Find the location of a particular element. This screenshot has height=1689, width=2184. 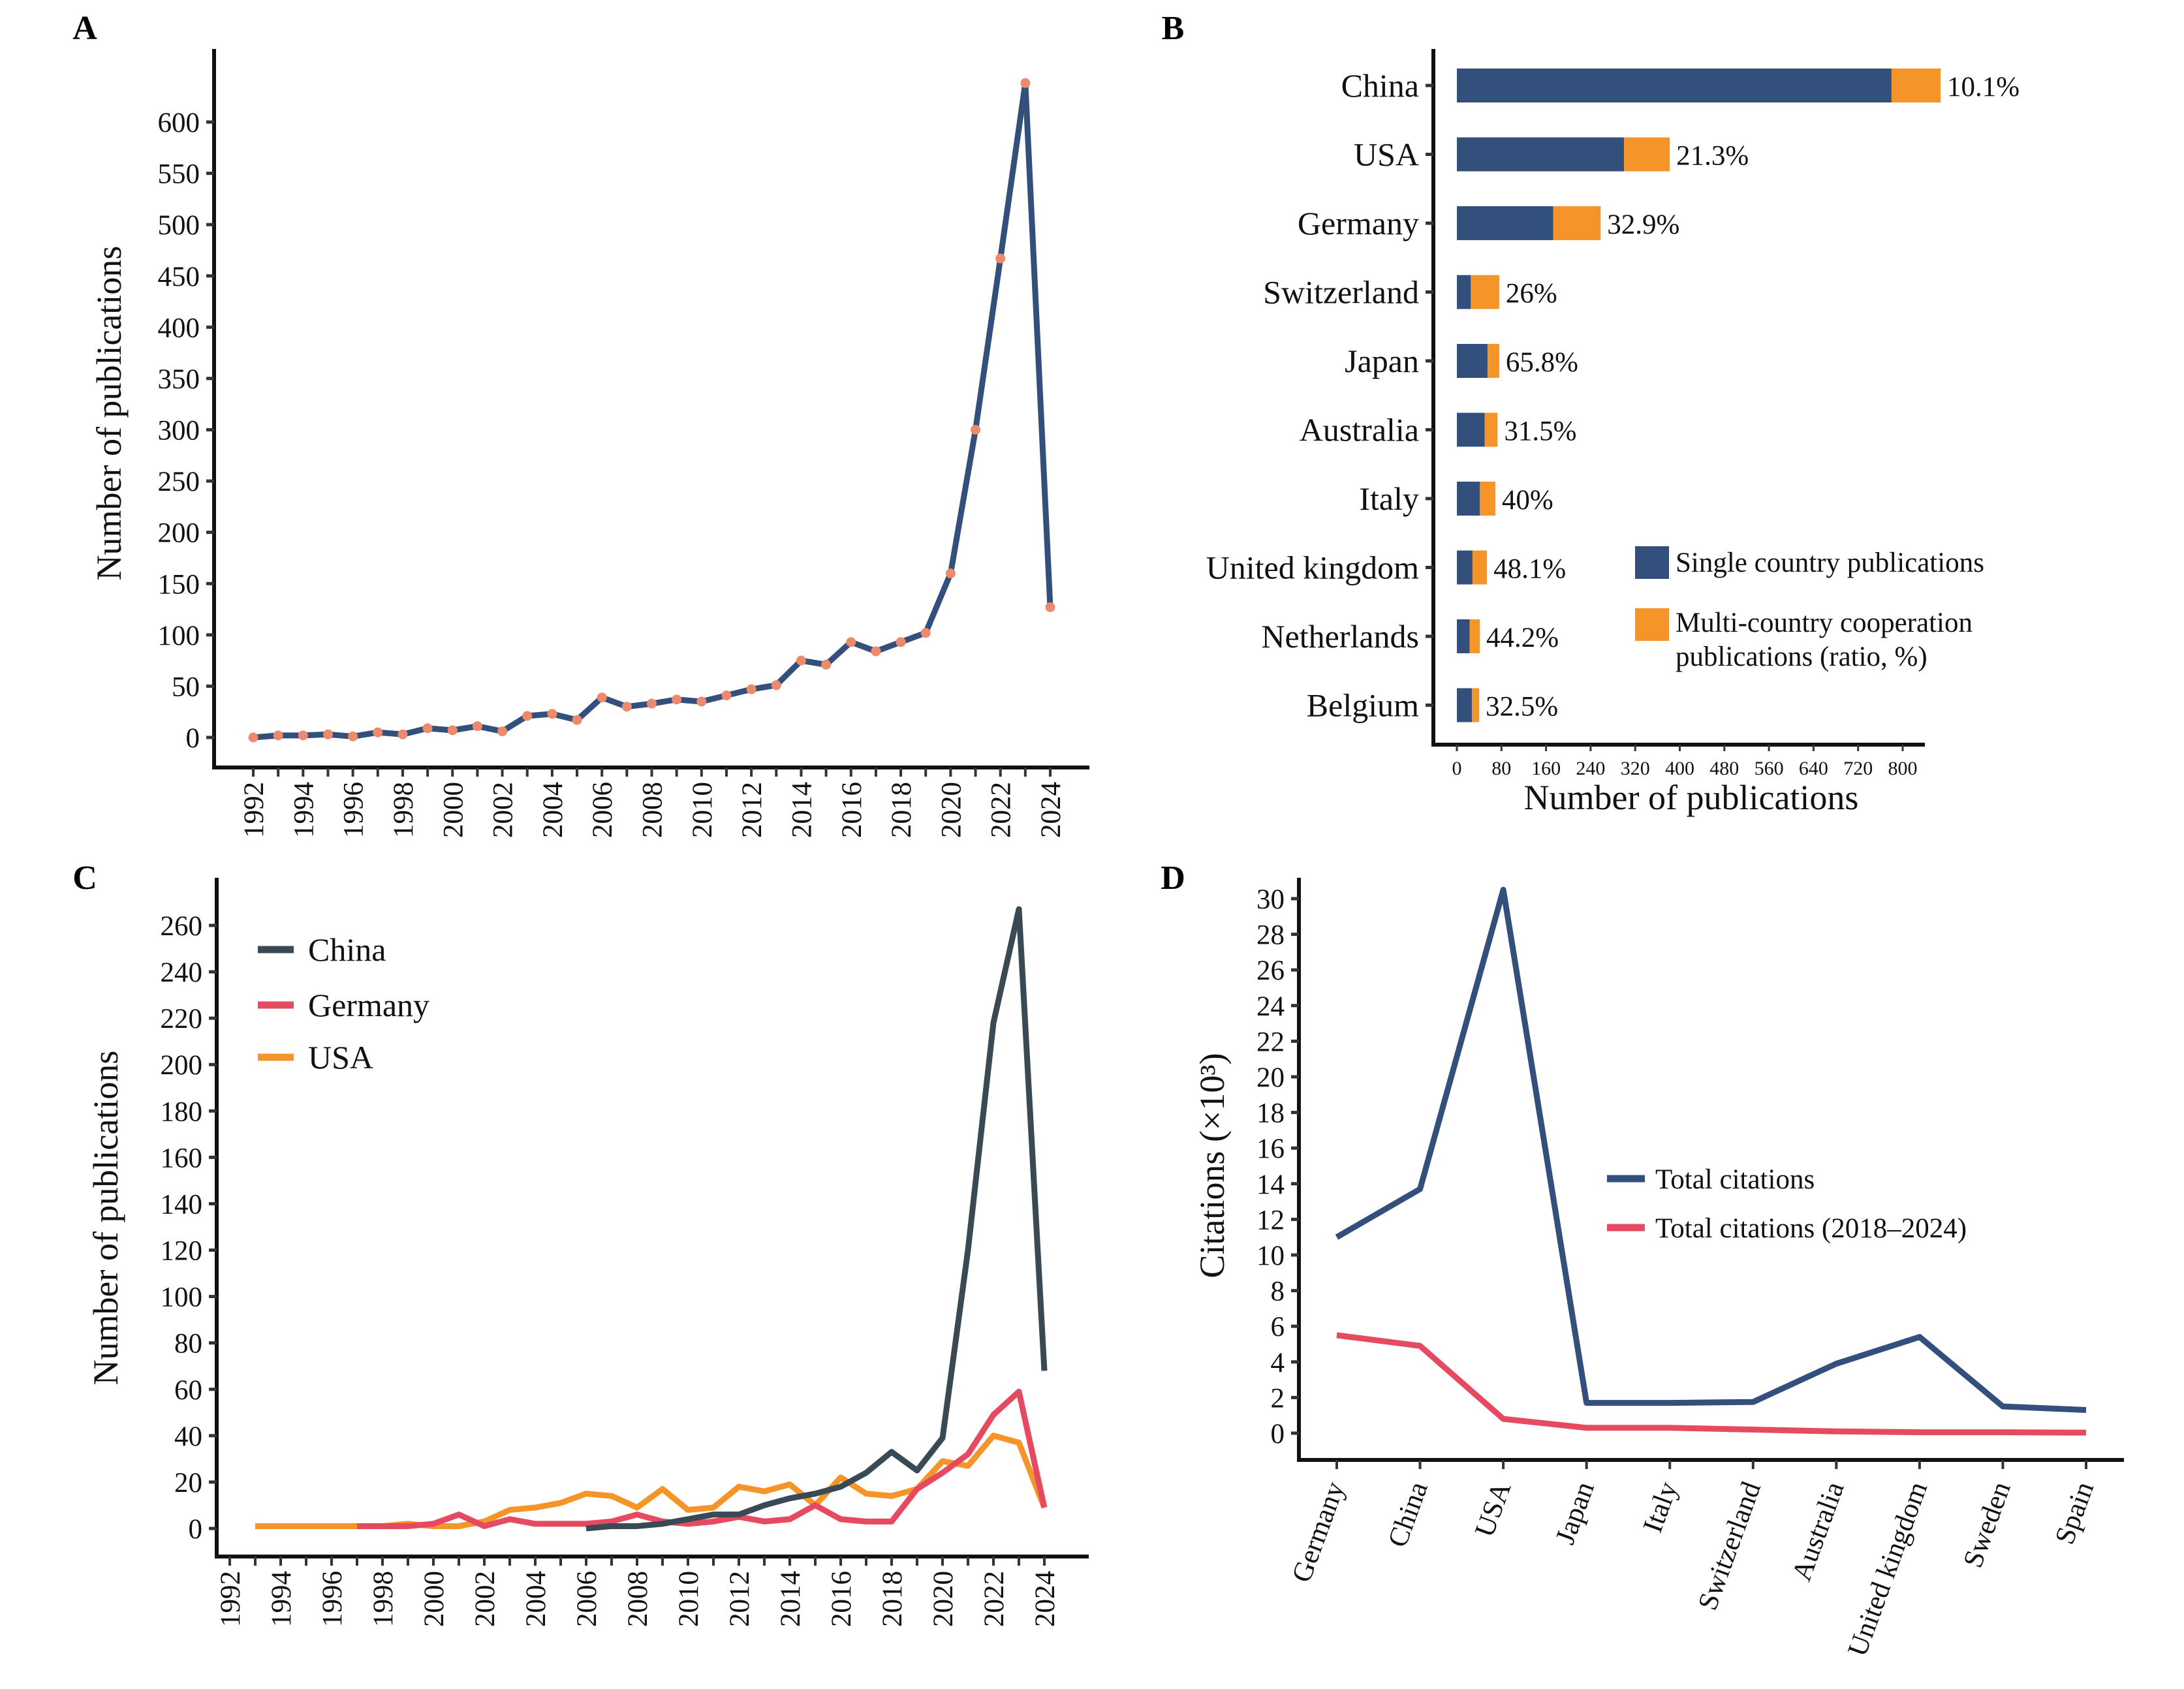

x-tick-label: 2016 is located at coordinates (842, 1599).